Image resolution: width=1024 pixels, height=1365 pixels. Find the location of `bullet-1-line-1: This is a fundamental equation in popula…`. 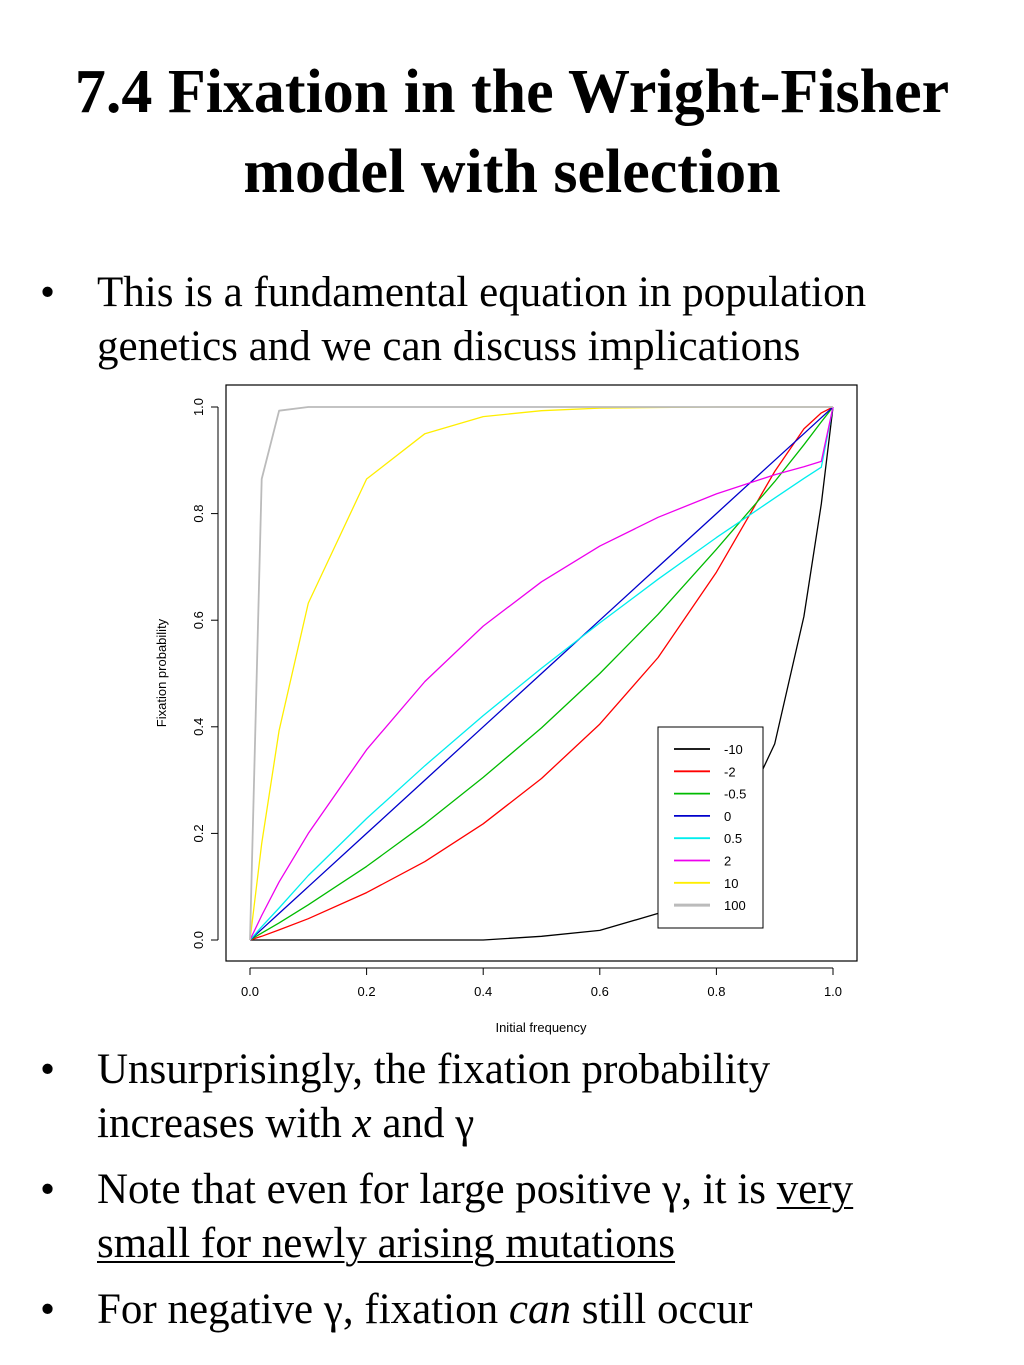

bullet-1-line-1: This is a fundamental equation in popula… is located at coordinates (482, 292).